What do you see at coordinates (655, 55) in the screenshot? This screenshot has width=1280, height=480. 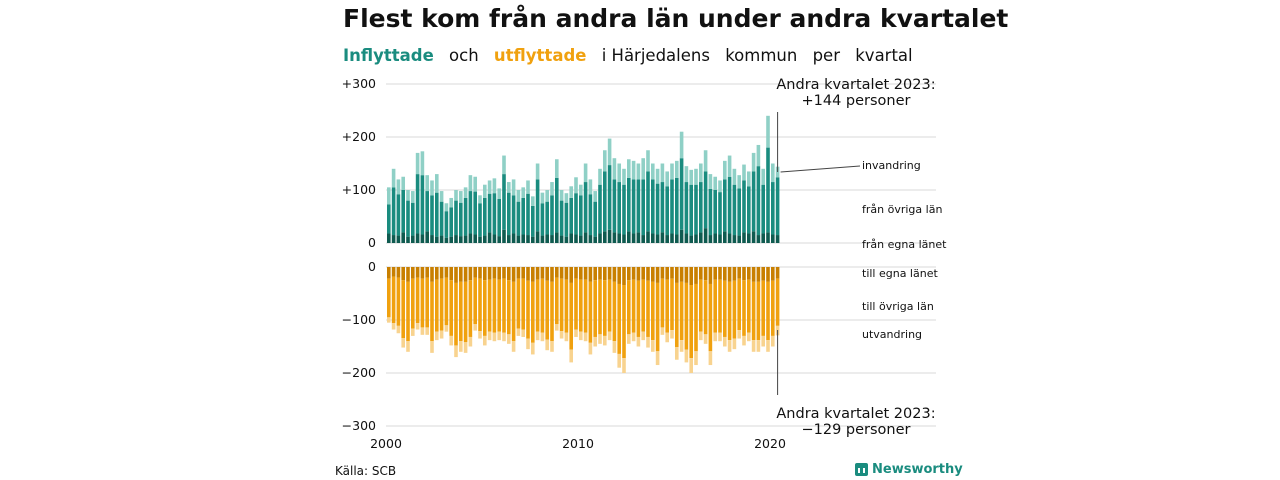 I see `subtitle-text-1: i Härjedalens` at bounding box center [655, 55].